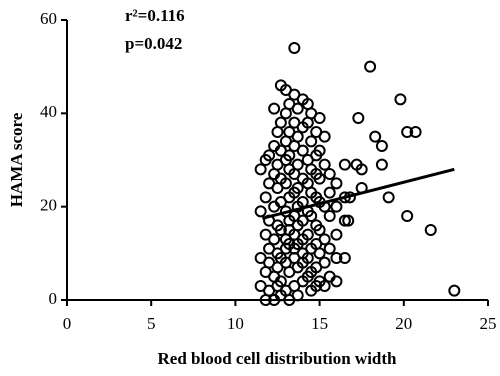 Image resolution: width=500 pixels, height=376 pixels. I want to click on annotation: p=0.042, so click(153, 43).